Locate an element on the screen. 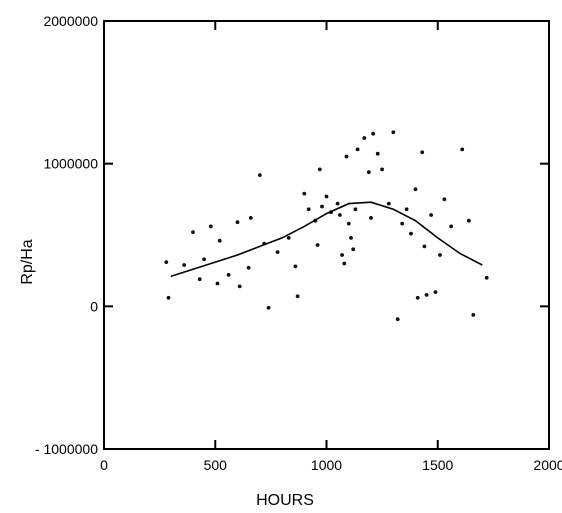 Image resolution: width=562 pixels, height=513 pixels. y-tick-label: - 1000000 is located at coordinates (66, 449).